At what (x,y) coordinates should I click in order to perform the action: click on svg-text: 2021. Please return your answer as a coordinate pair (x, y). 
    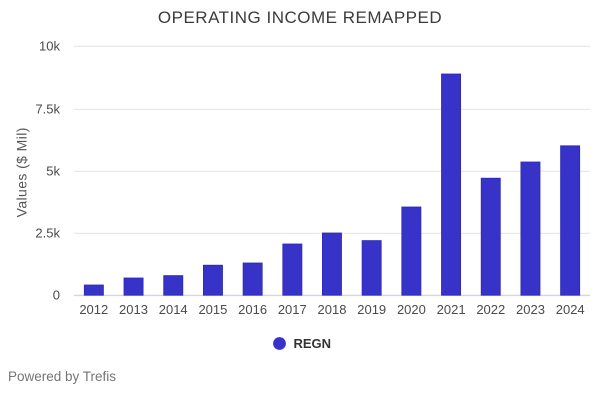
    Looking at the image, I should click on (451, 309).